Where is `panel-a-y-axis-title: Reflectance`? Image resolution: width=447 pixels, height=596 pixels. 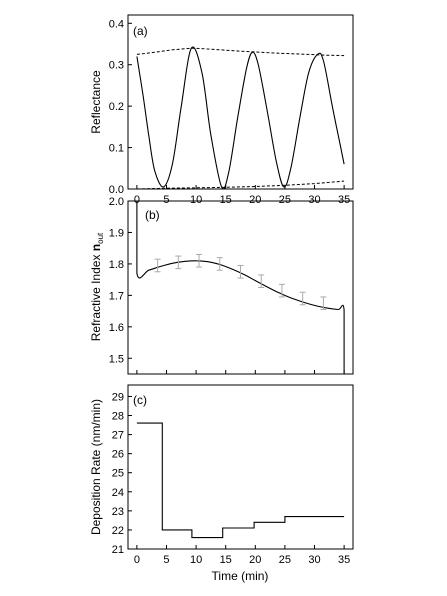 panel-a-y-axis-title: Reflectance is located at coordinates (96, 102).